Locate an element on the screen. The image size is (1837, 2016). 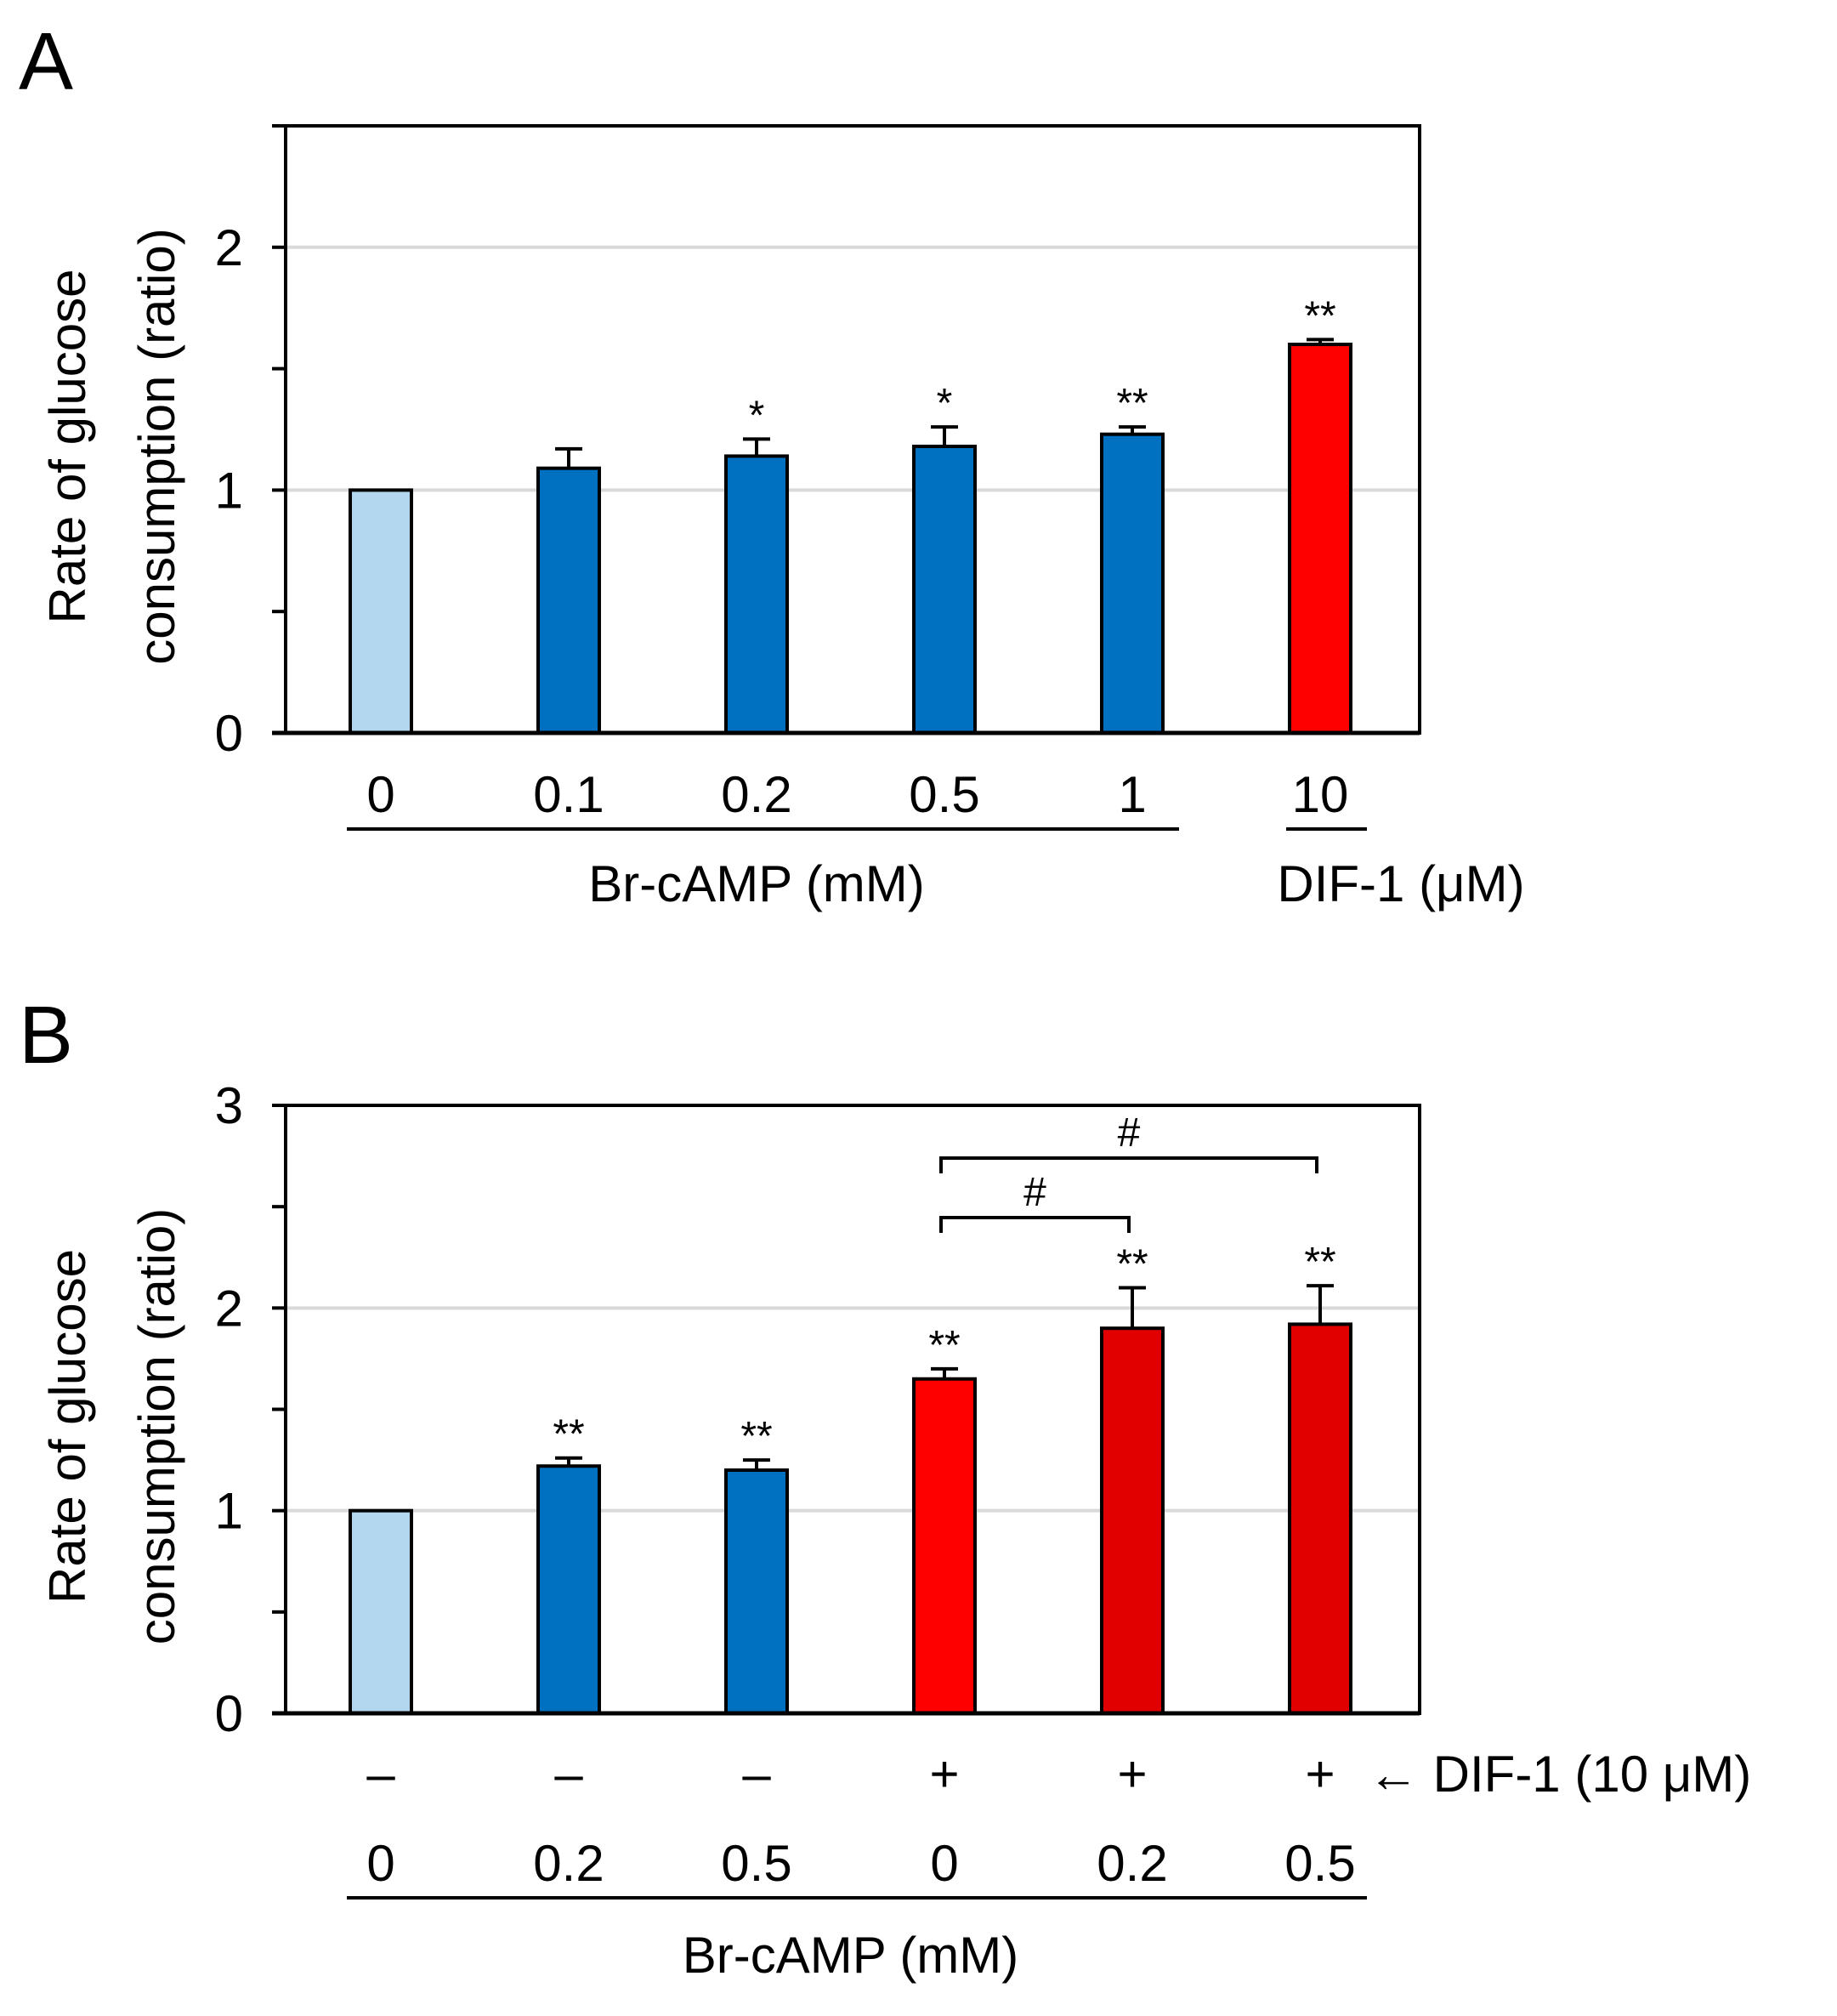
y-tick-label: 3 is located at coordinates (229, 1105).